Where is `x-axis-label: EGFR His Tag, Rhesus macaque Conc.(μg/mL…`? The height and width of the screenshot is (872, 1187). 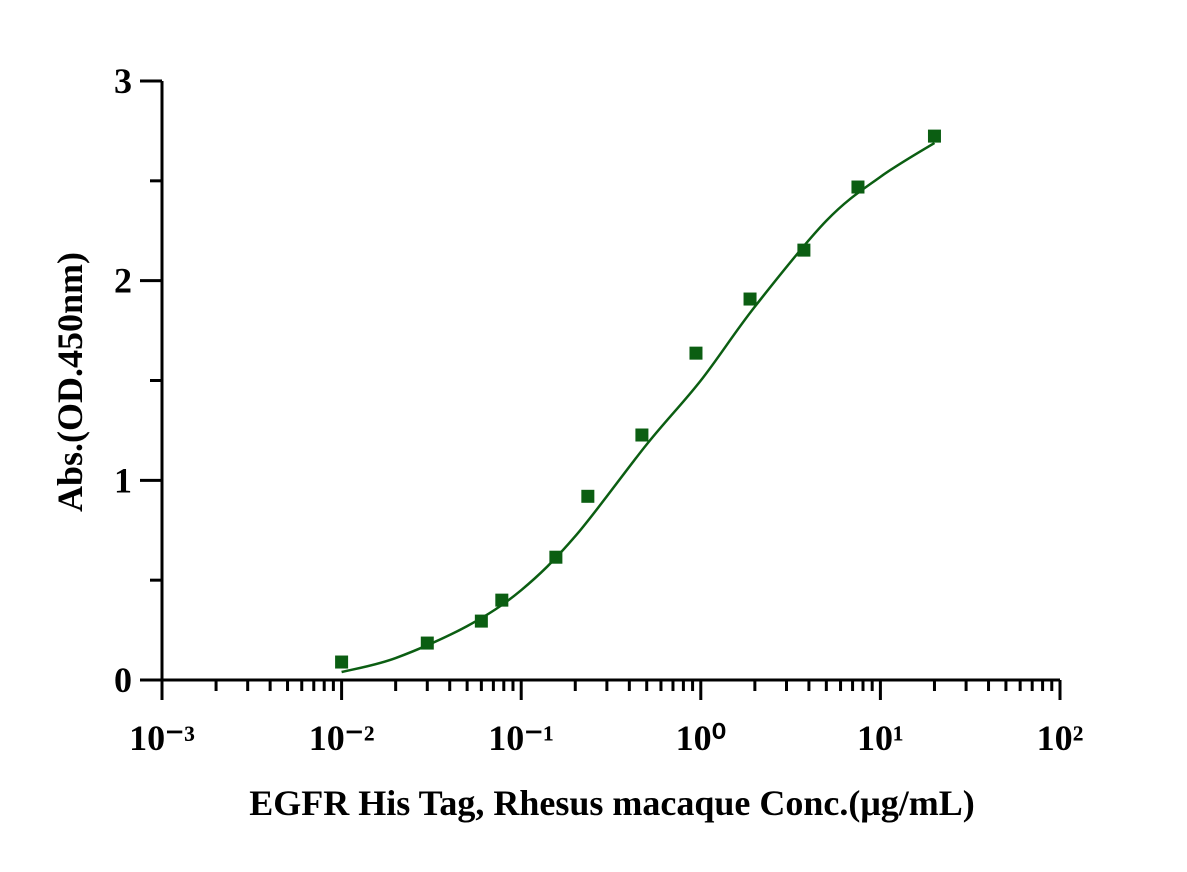
x-axis-label: EGFR His Tag, Rhesus macaque Conc.(μg/mL… is located at coordinates (611, 803).